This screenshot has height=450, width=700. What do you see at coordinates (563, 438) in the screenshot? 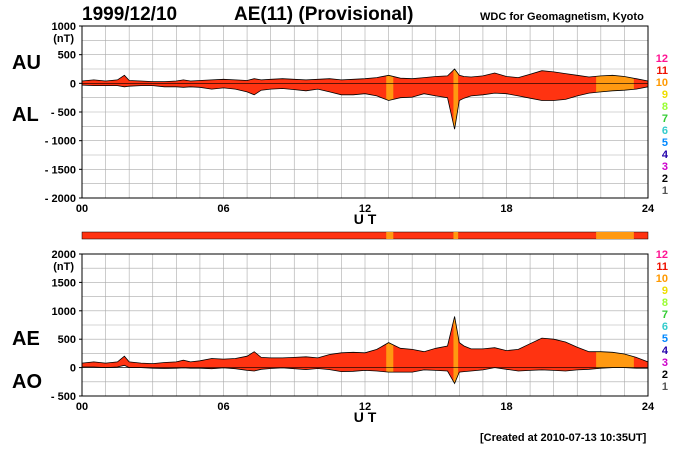
I see `created-timestamp: [Created at 2010-07-13 10:35UT]` at bounding box center [563, 438].